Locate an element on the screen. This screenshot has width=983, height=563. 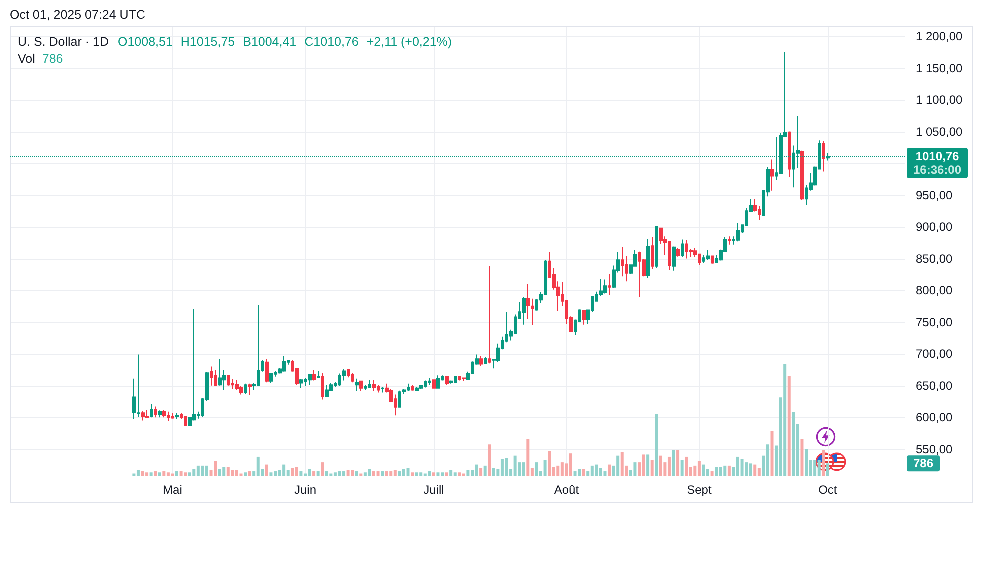
y-tick-label: 600,00 is located at coordinates (935, 417).